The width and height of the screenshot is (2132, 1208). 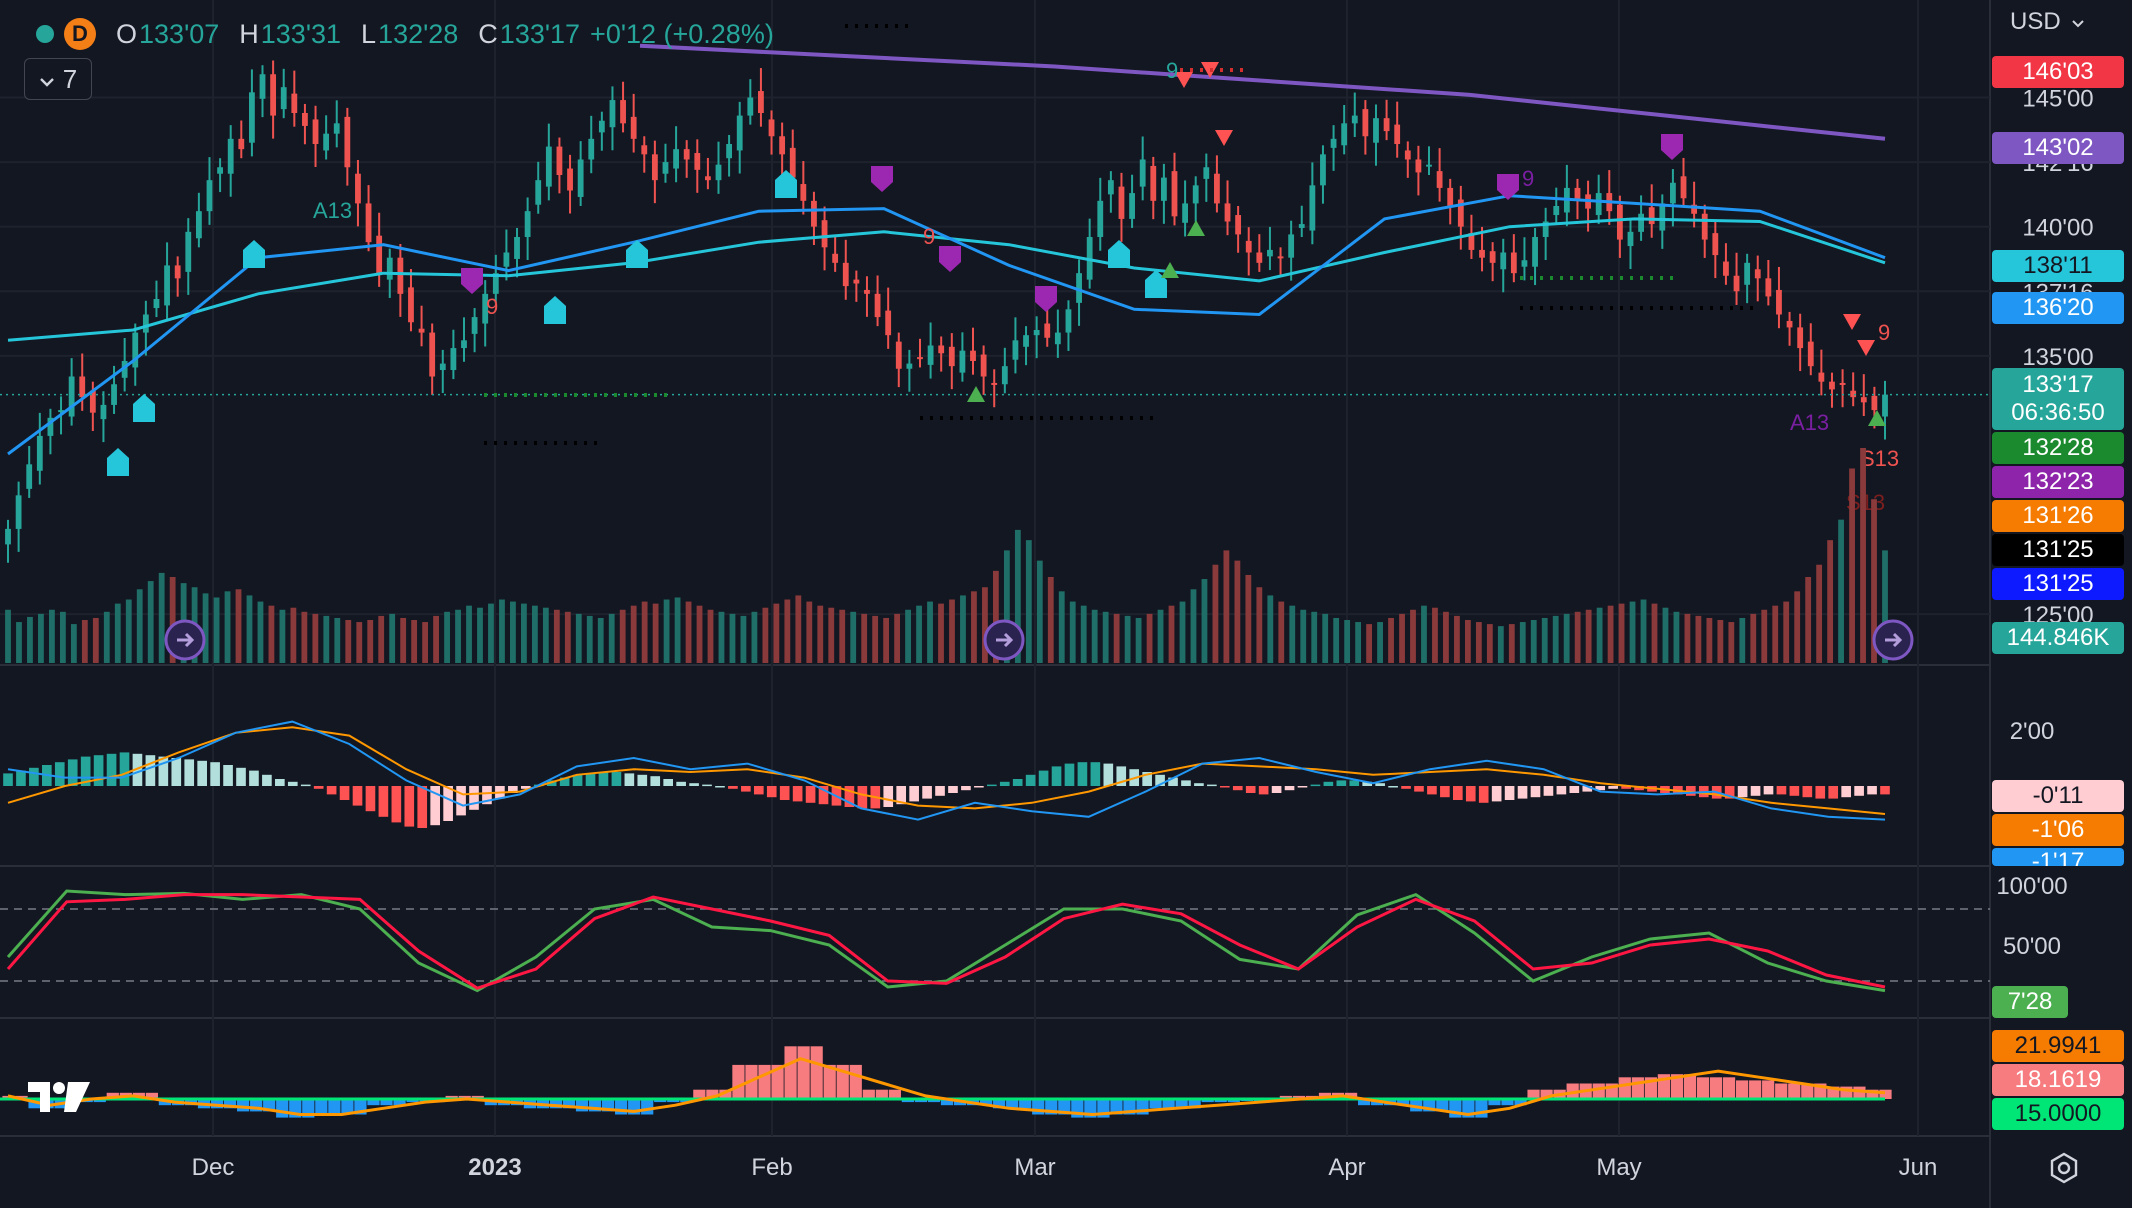 What do you see at coordinates (882, 179) in the screenshot?
I see `sell-signal-marker` at bounding box center [882, 179].